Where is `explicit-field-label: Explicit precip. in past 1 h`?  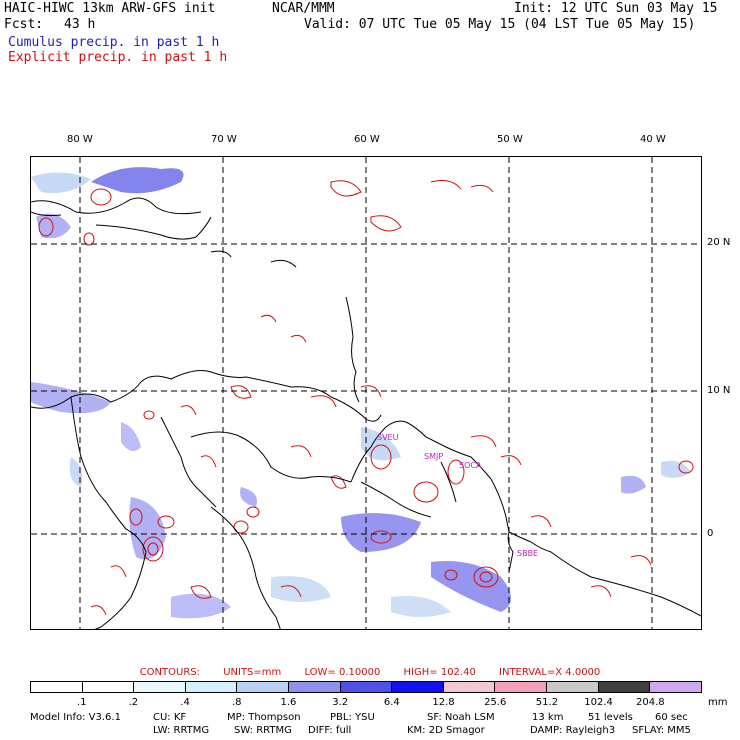 explicit-field-label: Explicit precip. in past 1 h is located at coordinates (118, 57).